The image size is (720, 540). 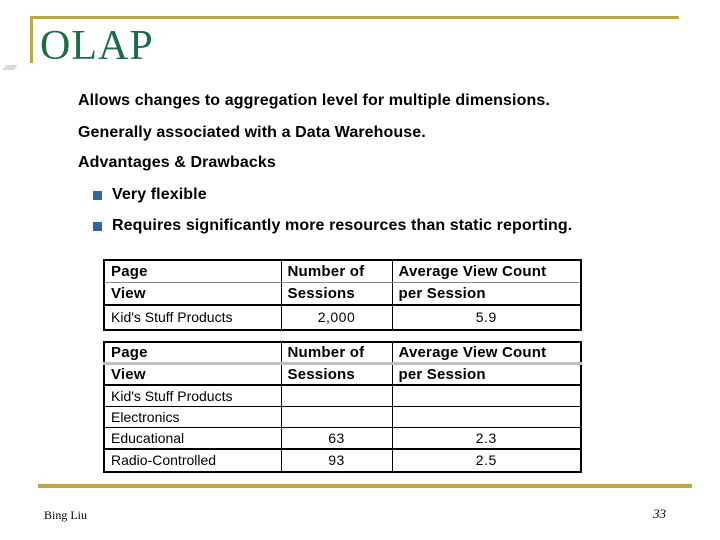 I want to click on table-row: Radio-Controlled 93 2.5, so click(x=342, y=460).